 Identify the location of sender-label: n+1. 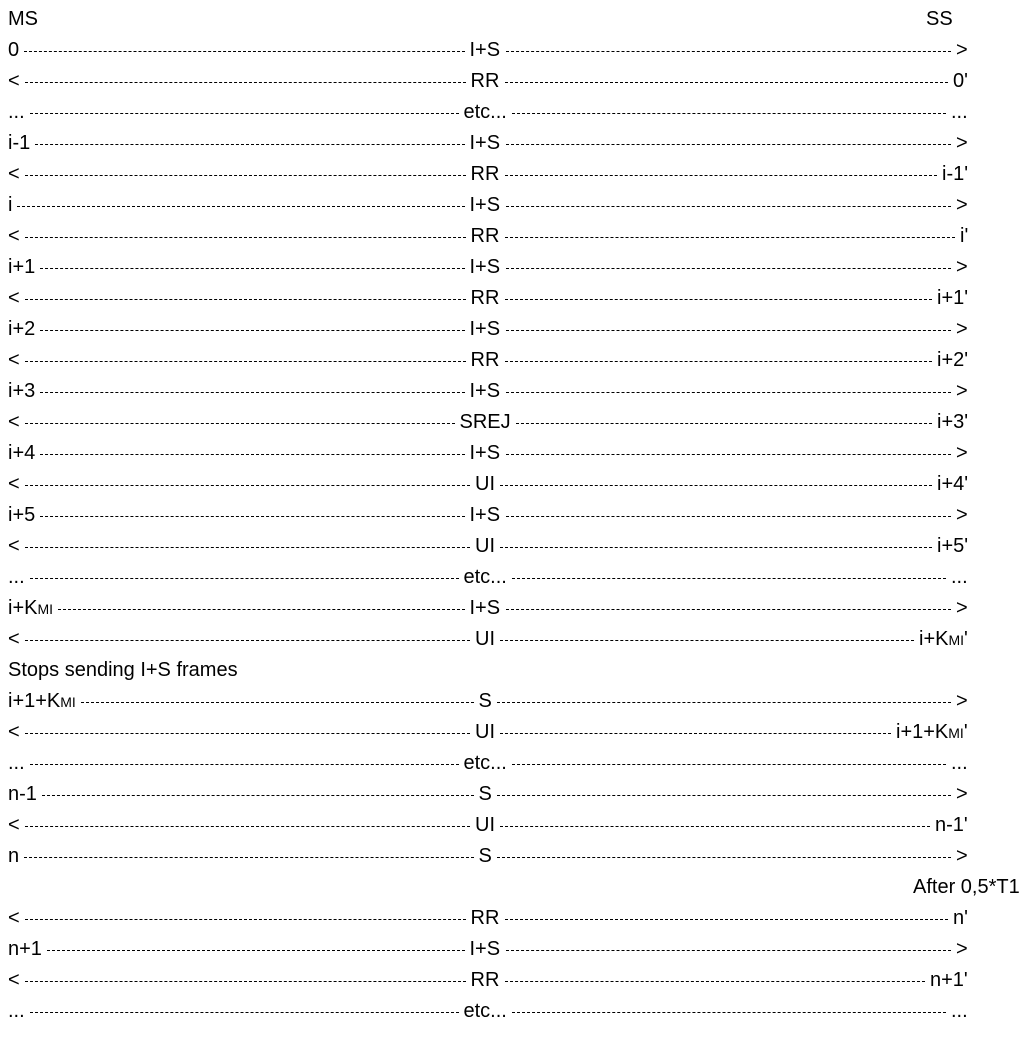
(25, 949).